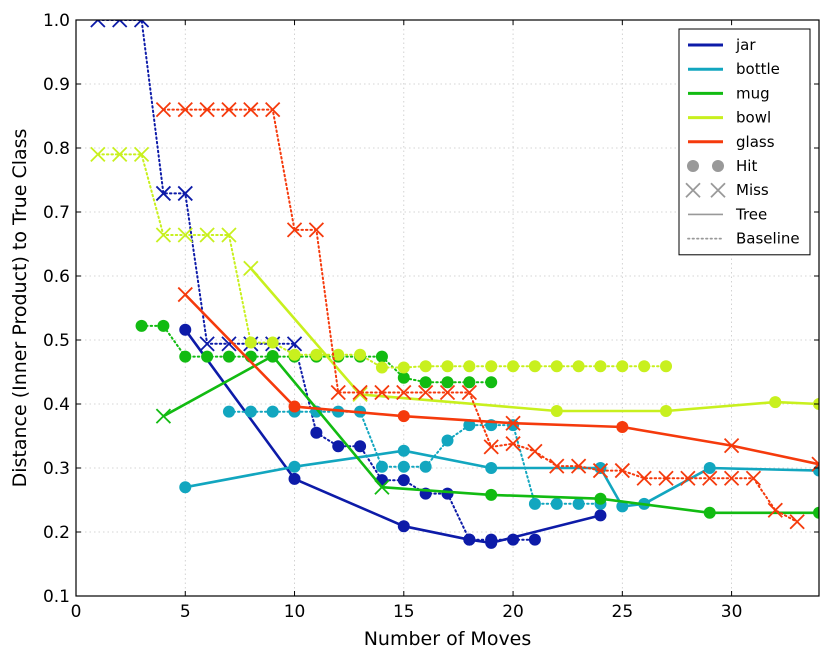  Describe the element at coordinates (513, 612) in the screenshot. I see `x-tick-label: 20` at that location.